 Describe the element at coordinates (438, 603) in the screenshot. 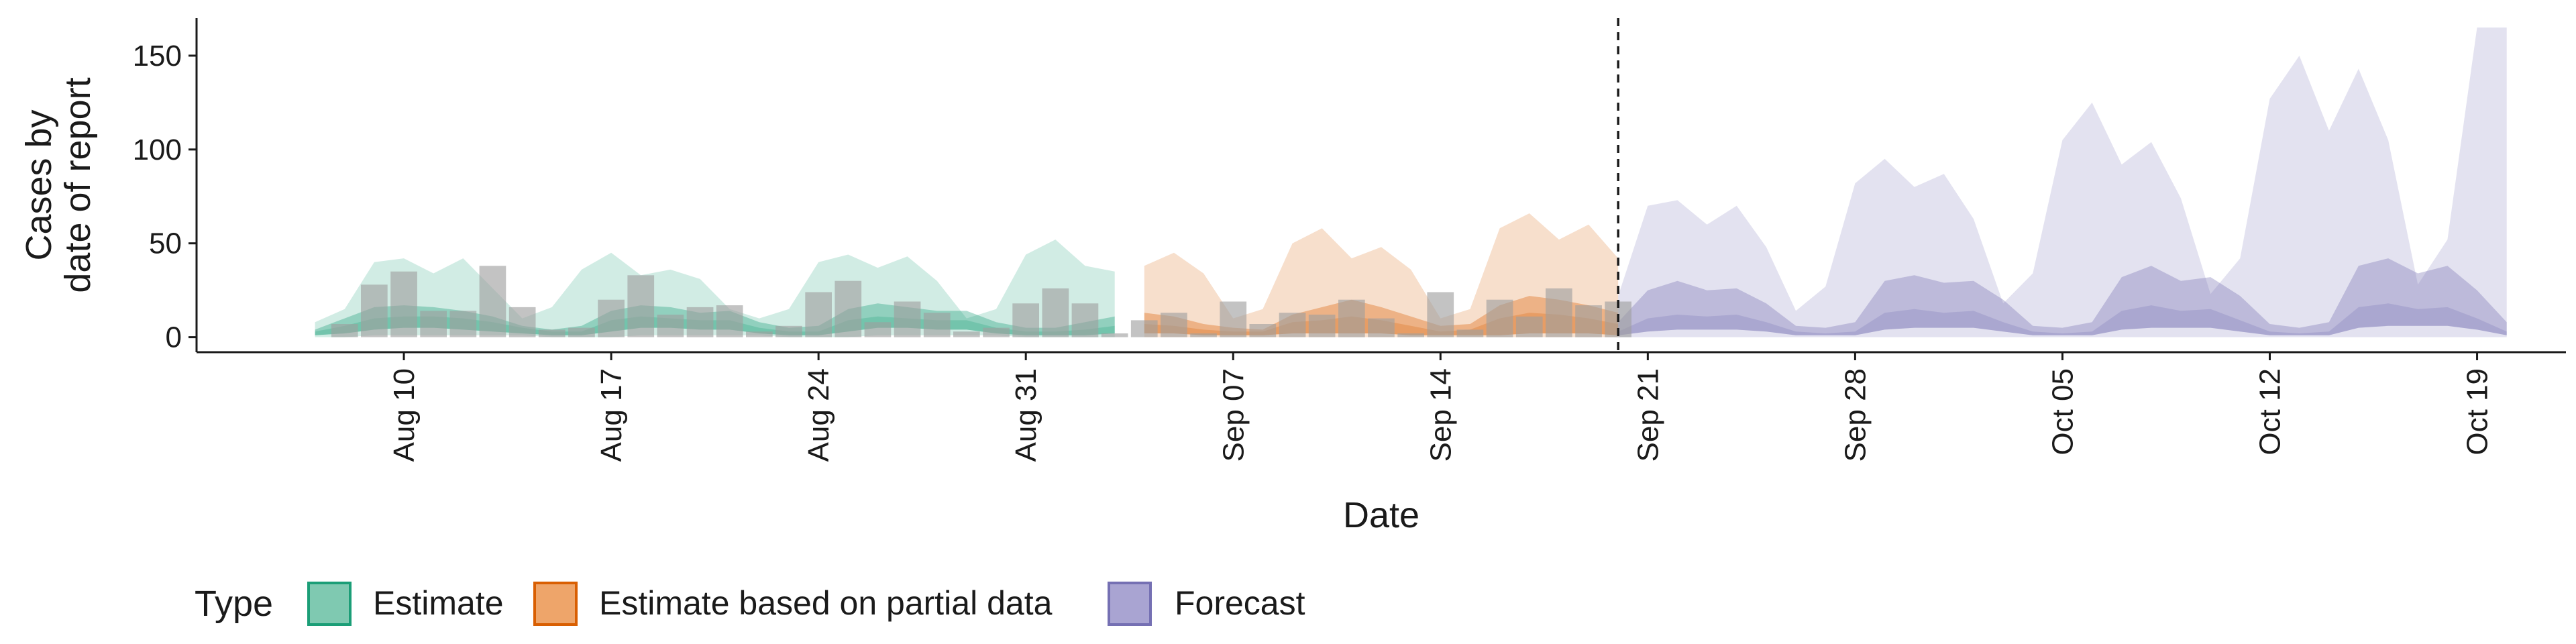

I see `legend-label: Estimate` at that location.